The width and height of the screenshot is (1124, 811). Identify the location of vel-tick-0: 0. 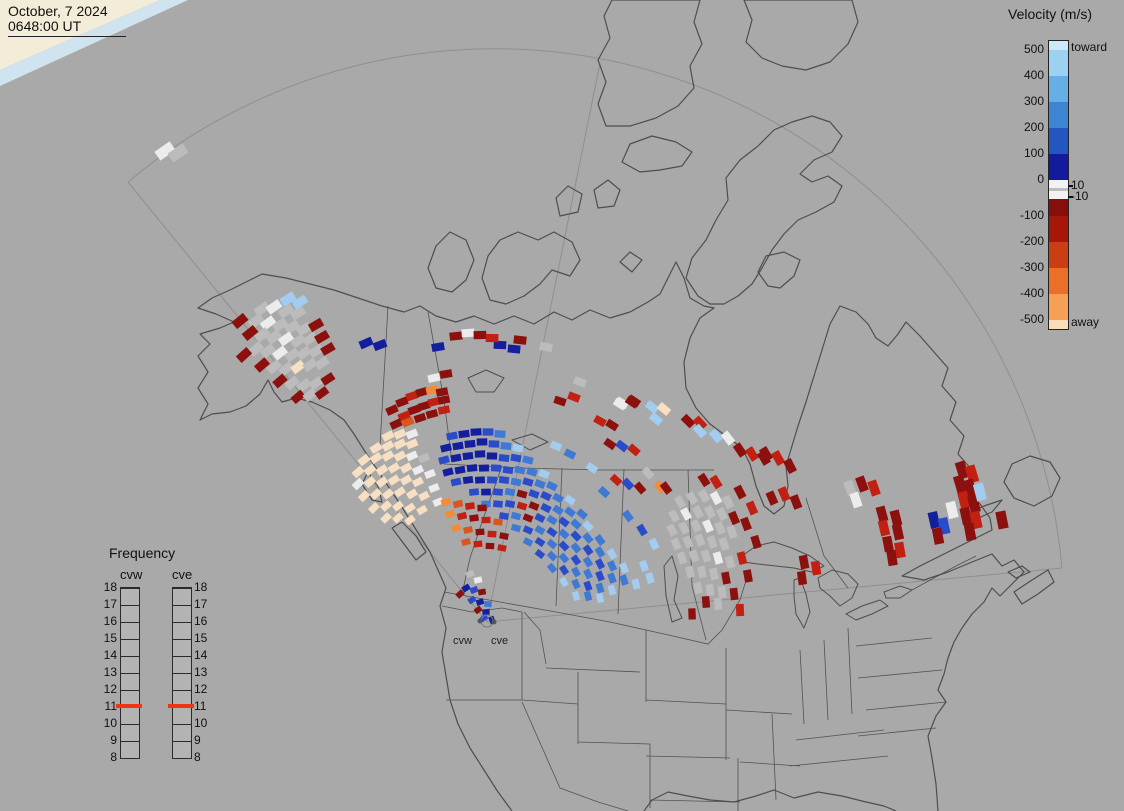
(1040, 179).